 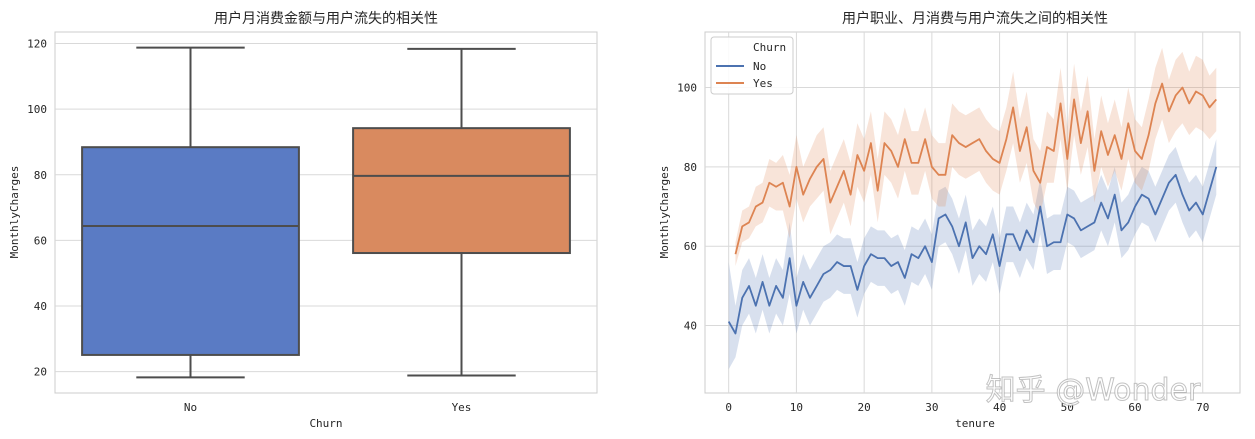 I want to click on right-x-tick-label: 20, so click(x=864, y=407).